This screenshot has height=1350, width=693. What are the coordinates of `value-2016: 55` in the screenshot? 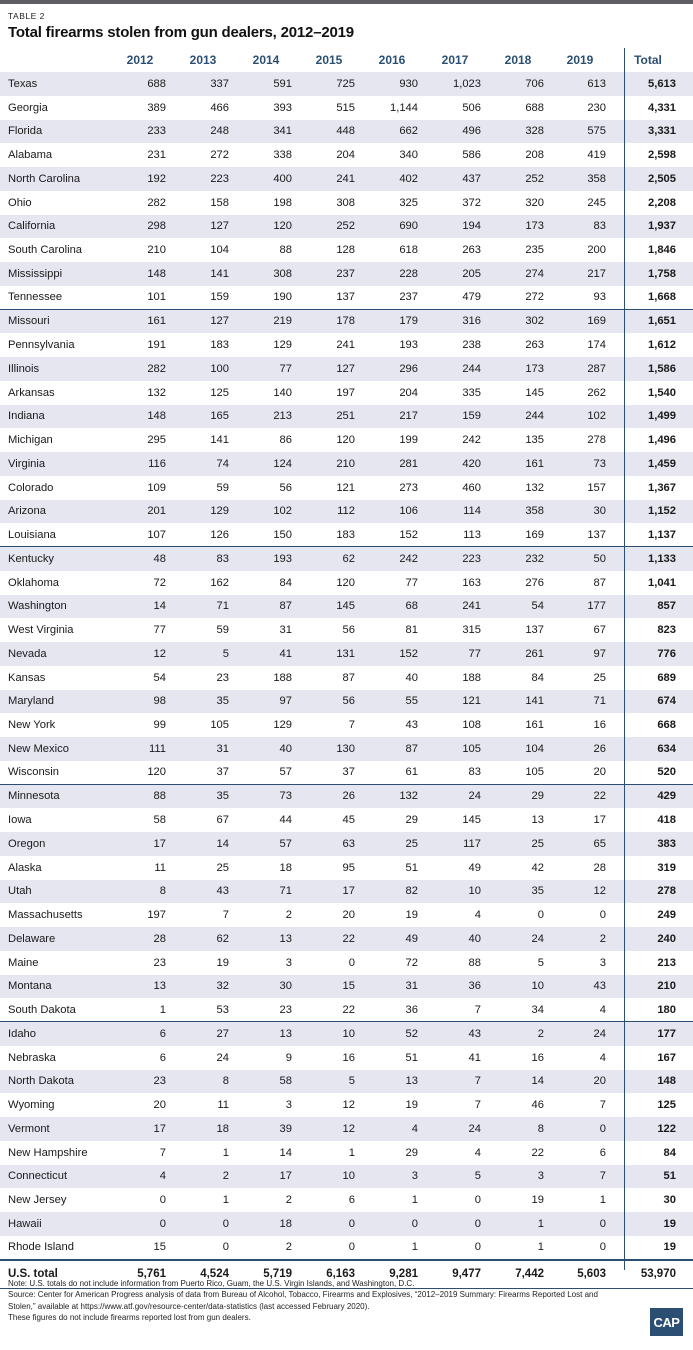 It's located at (411, 701).